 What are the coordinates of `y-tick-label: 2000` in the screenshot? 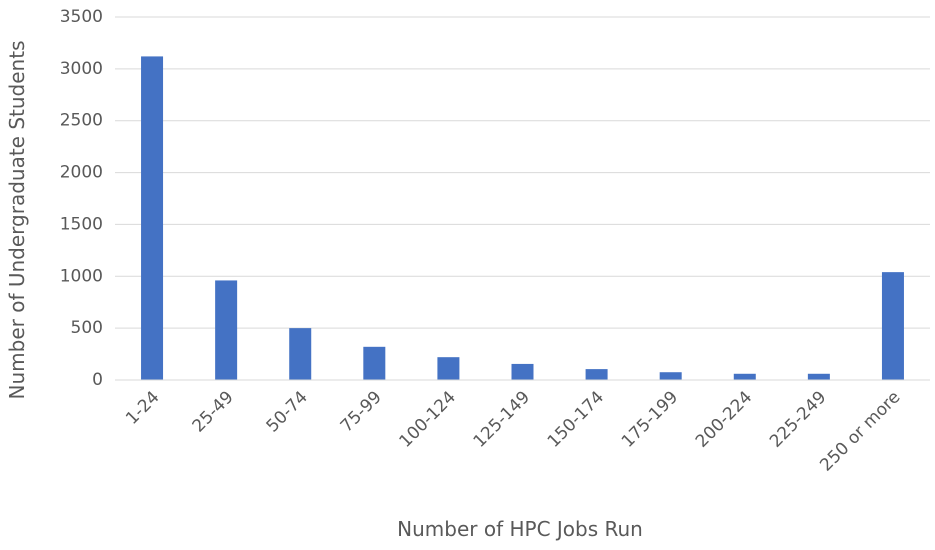 It's located at (81, 173).